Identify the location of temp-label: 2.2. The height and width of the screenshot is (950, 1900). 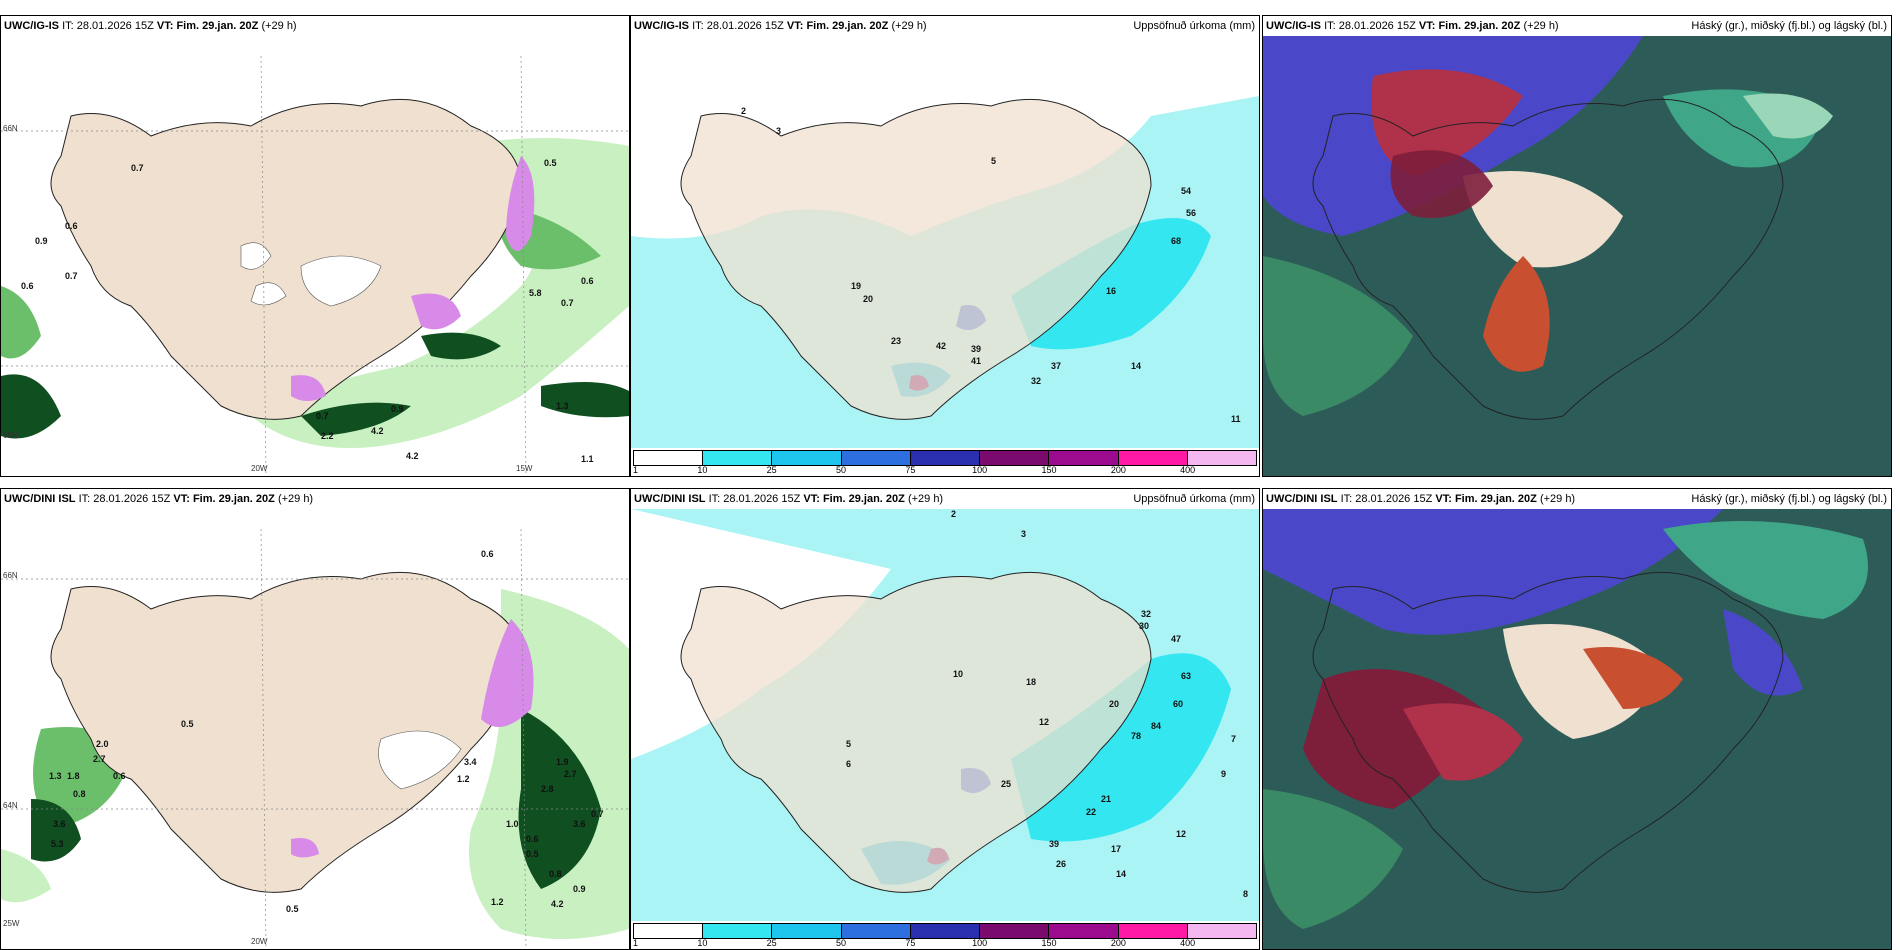
(327, 436).